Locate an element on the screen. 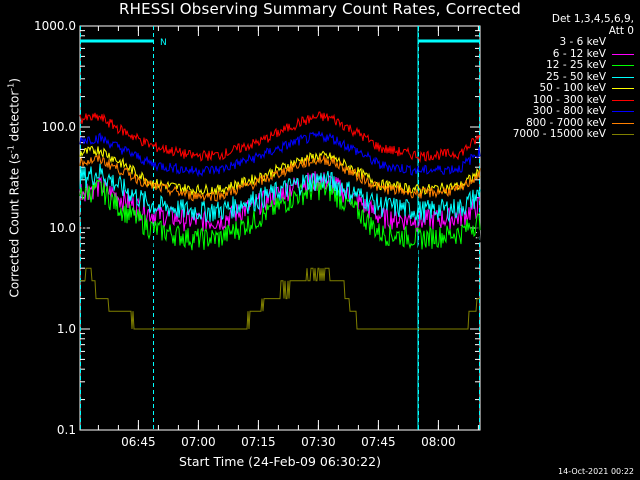  series-line-3-6kev is located at coordinates (280, 237).